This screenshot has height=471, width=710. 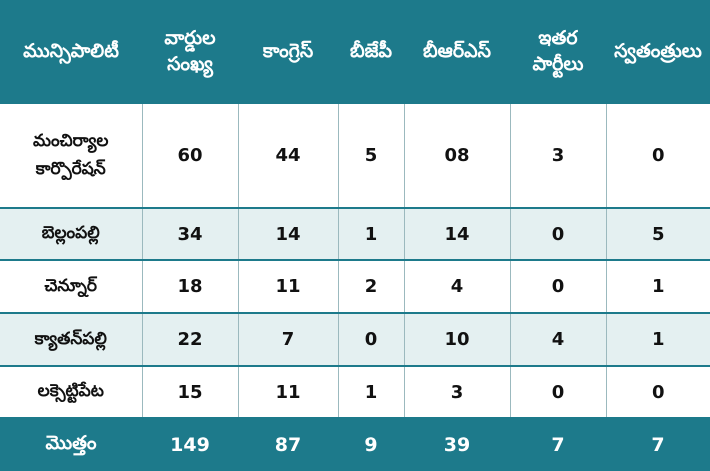 I want to click on brs-cell: 10, so click(x=457, y=339).